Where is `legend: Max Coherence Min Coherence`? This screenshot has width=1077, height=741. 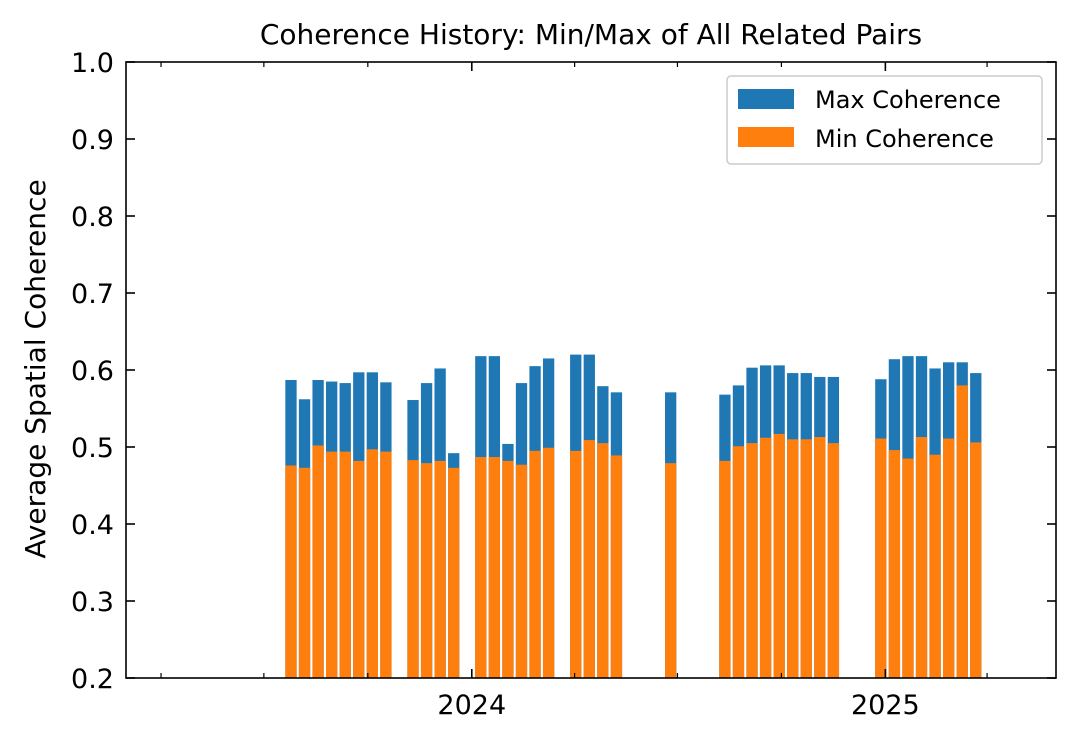
legend: Max Coherence Min Coherence is located at coordinates (884, 120).